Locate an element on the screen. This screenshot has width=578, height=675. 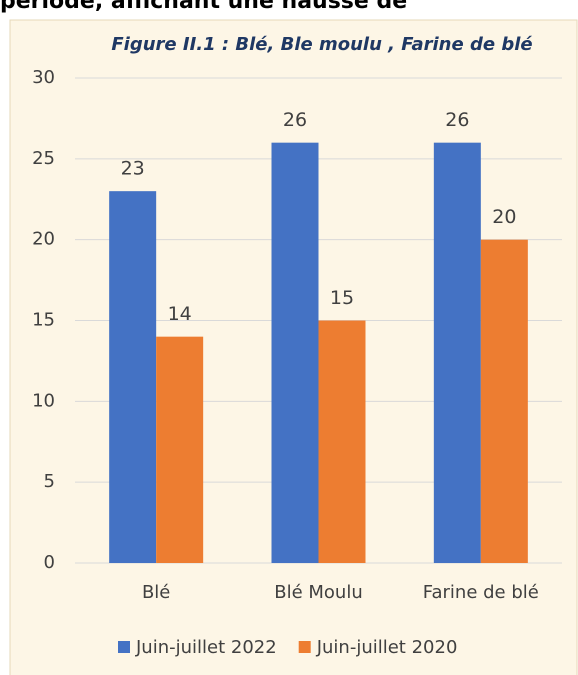
data-label: 23 is located at coordinates (133, 169).